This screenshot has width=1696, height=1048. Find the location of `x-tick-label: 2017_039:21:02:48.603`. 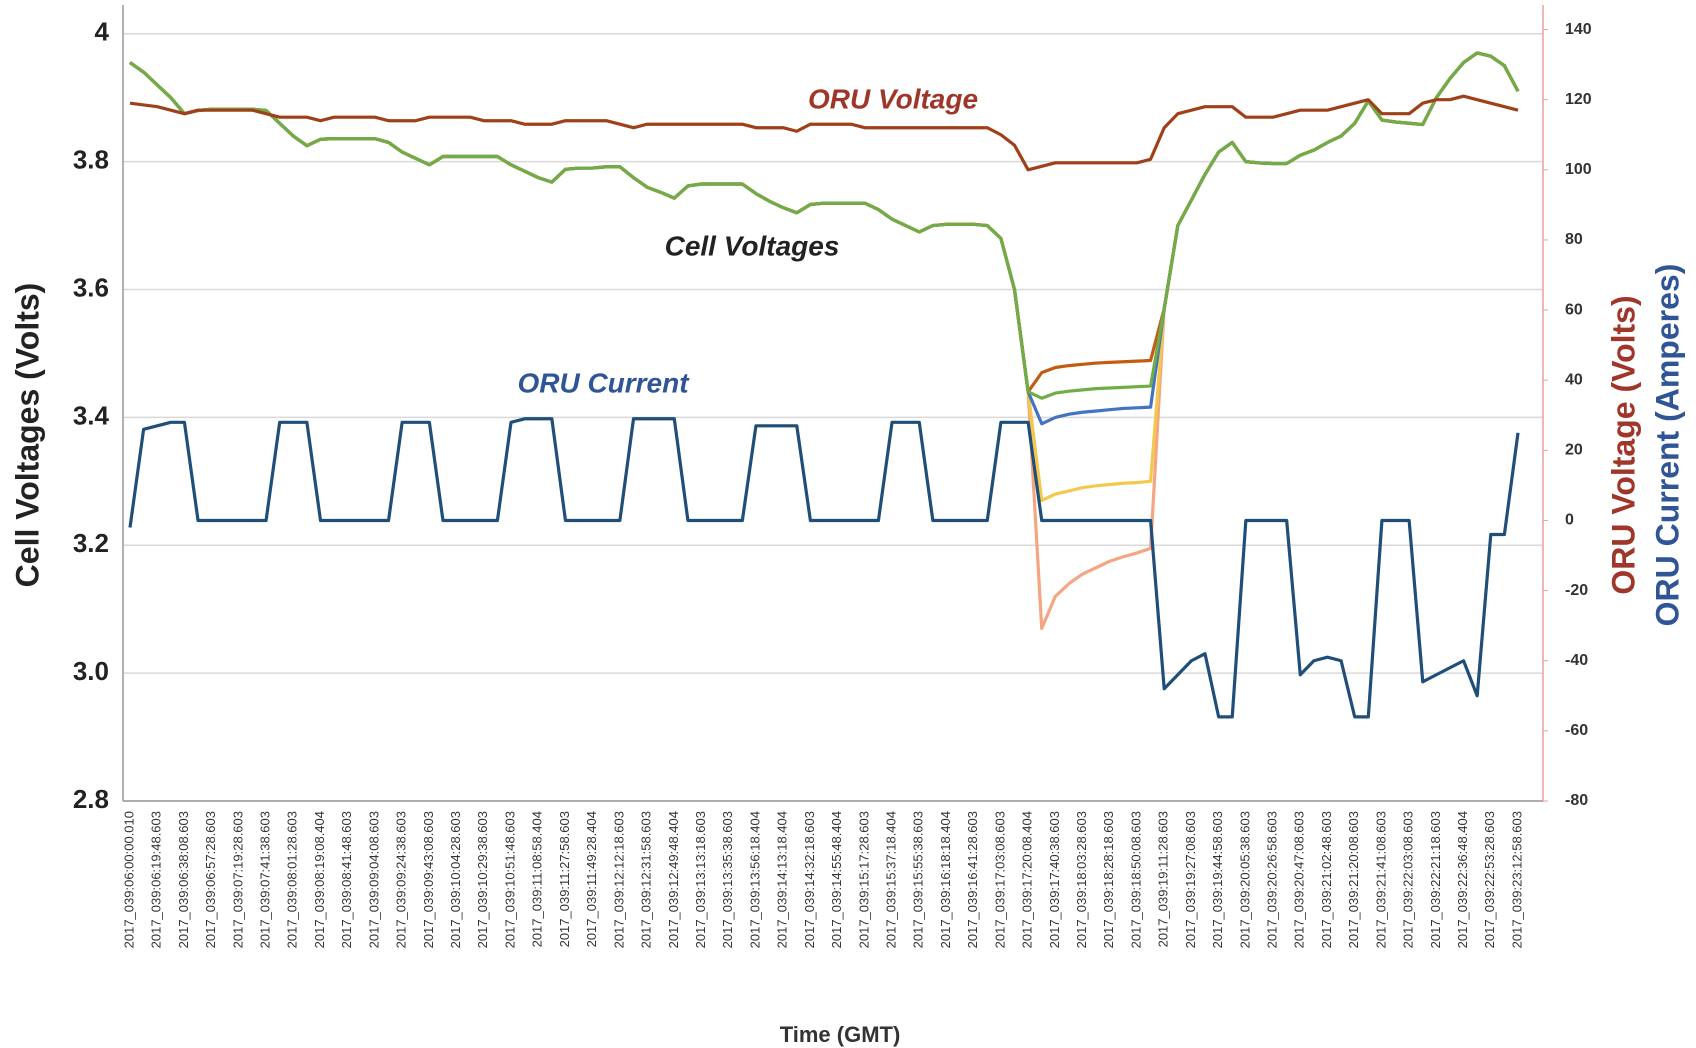

x-tick-label: 2017_039:21:02:48.603 is located at coordinates (1326, 879).